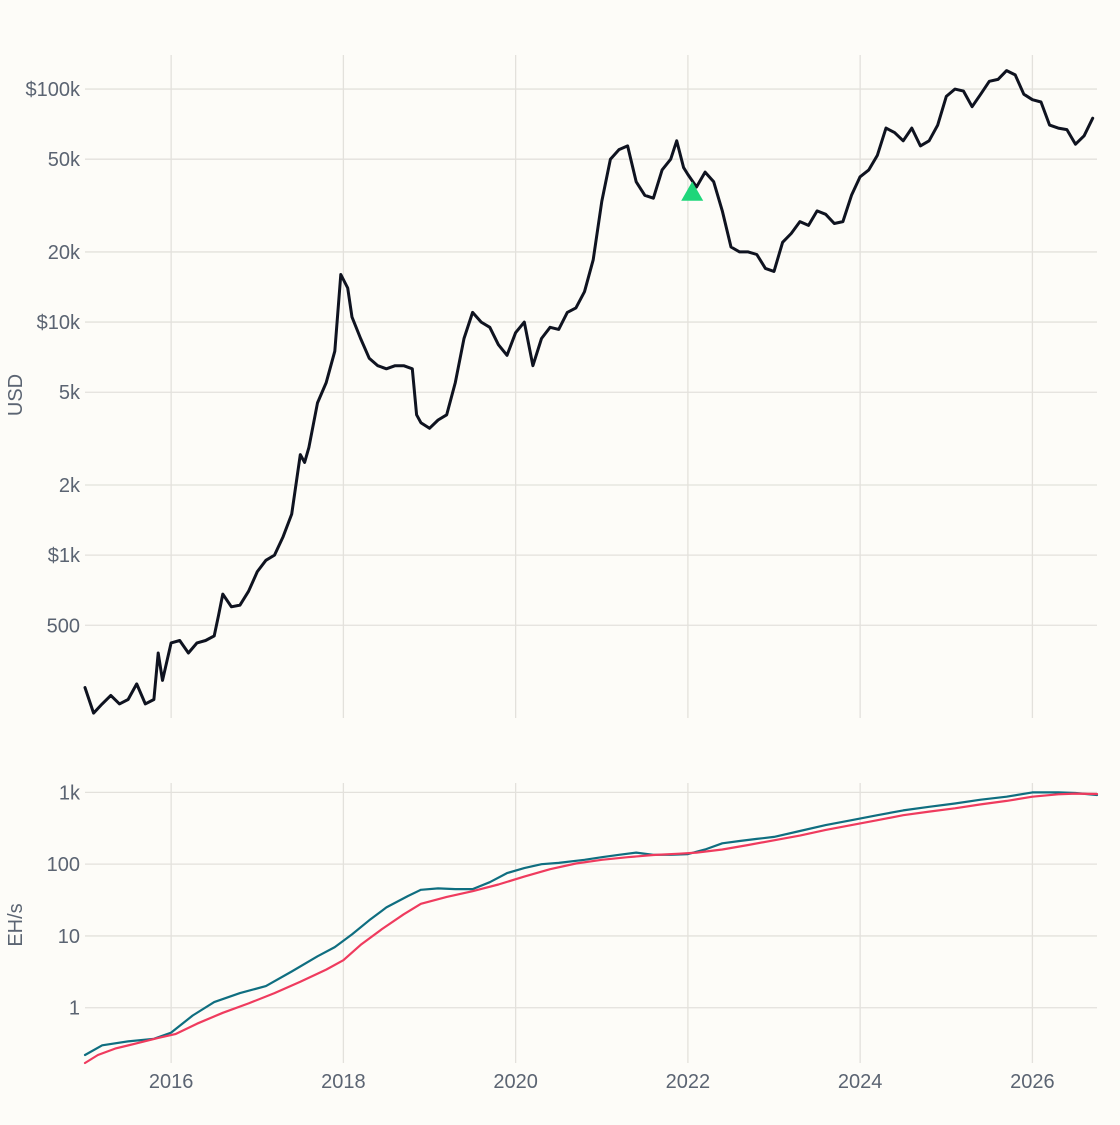 The width and height of the screenshot is (1120, 1125). Describe the element at coordinates (53, 90) in the screenshot. I see `price-y-tick-label: $100k` at that location.